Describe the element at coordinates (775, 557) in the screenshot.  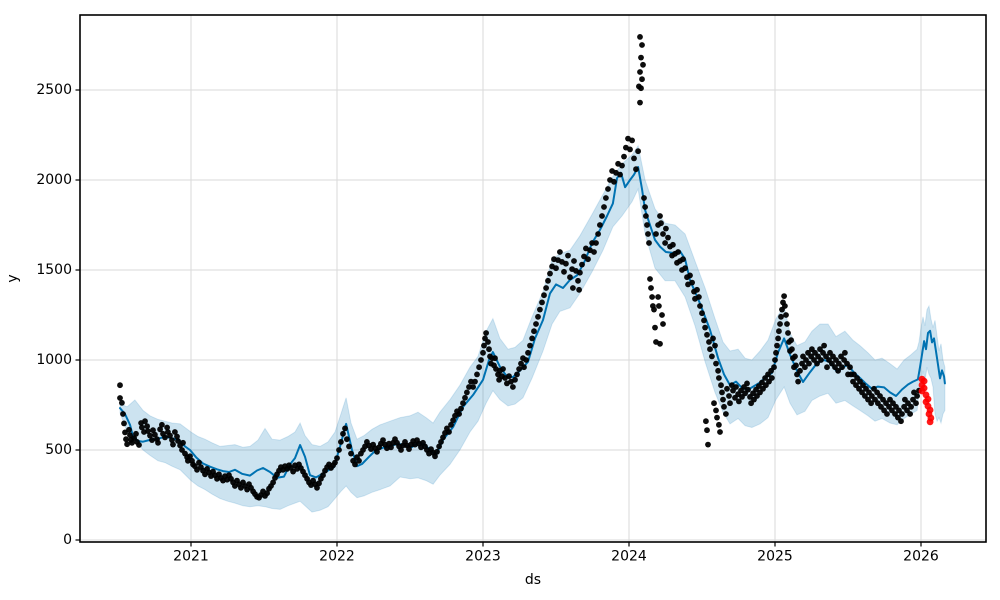
I see `x-tick-label: 2025` at that location.